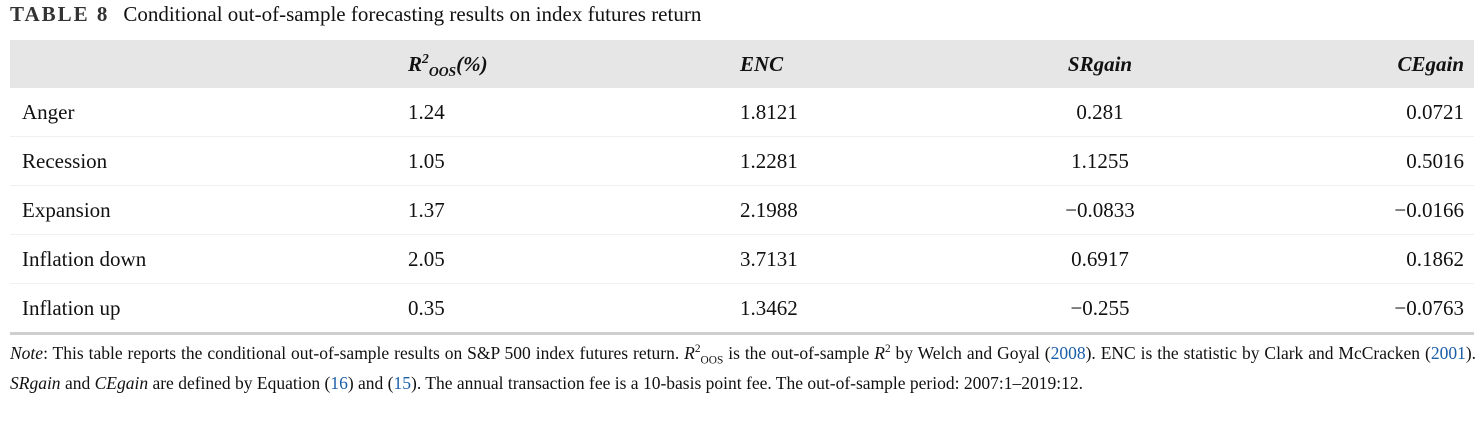 Image resolution: width=1484 pixels, height=430 pixels. I want to click on table-cell: 1.3462, so click(769, 307).